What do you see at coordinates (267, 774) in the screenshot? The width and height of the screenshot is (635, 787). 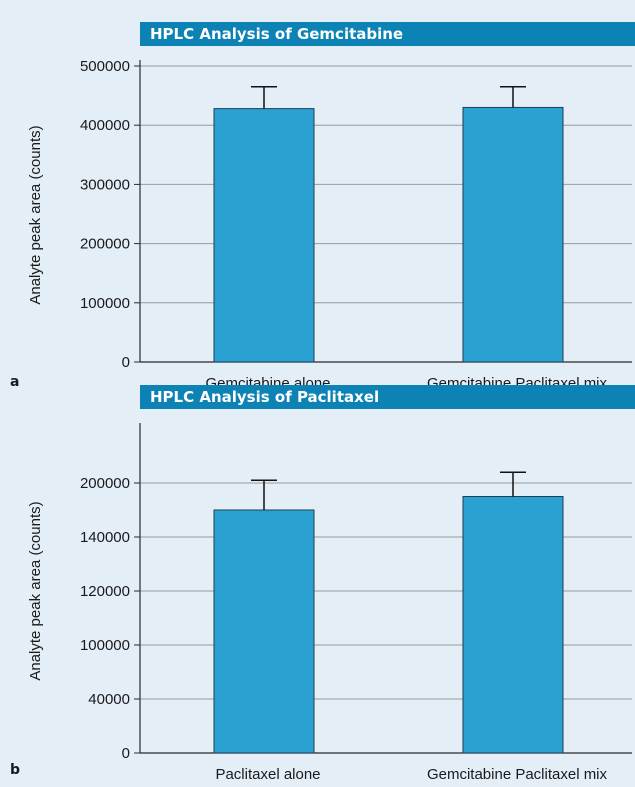 I see `x-category-label: Paclitaxel alone` at bounding box center [267, 774].